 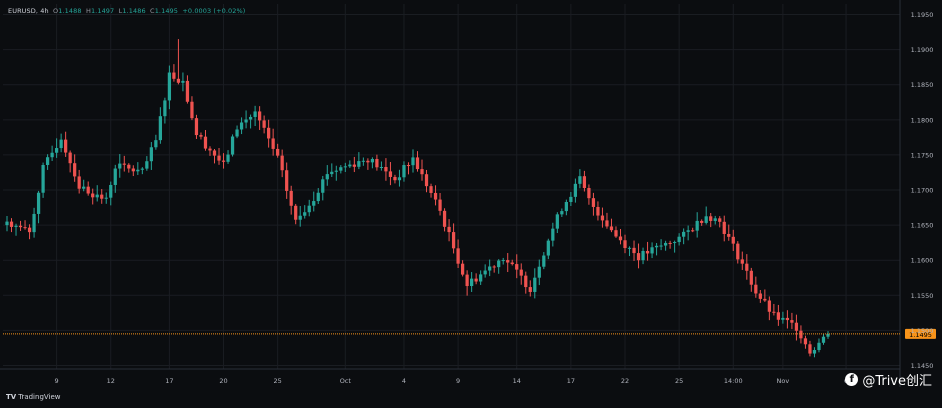 What do you see at coordinates (922, 85) in the screenshot?
I see `y-tick-label: 1.1850` at bounding box center [922, 85].